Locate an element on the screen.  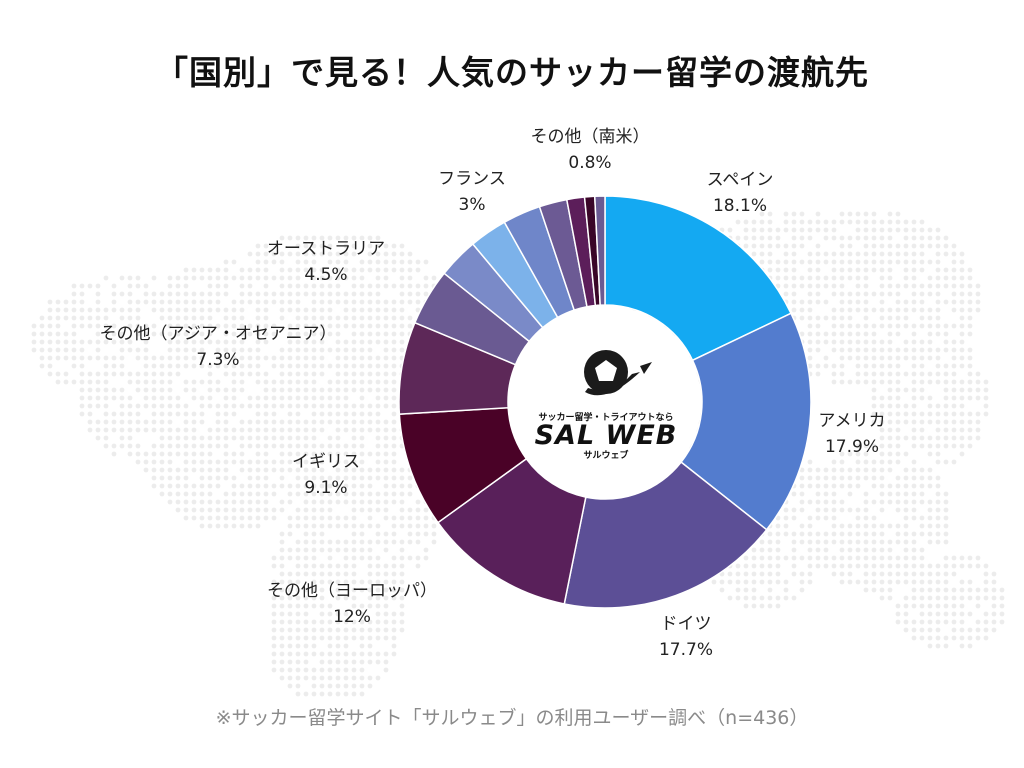
page-title: 「国別」で見る！人気のサッカー留学の渡航先 is located at coordinates (512, 72).